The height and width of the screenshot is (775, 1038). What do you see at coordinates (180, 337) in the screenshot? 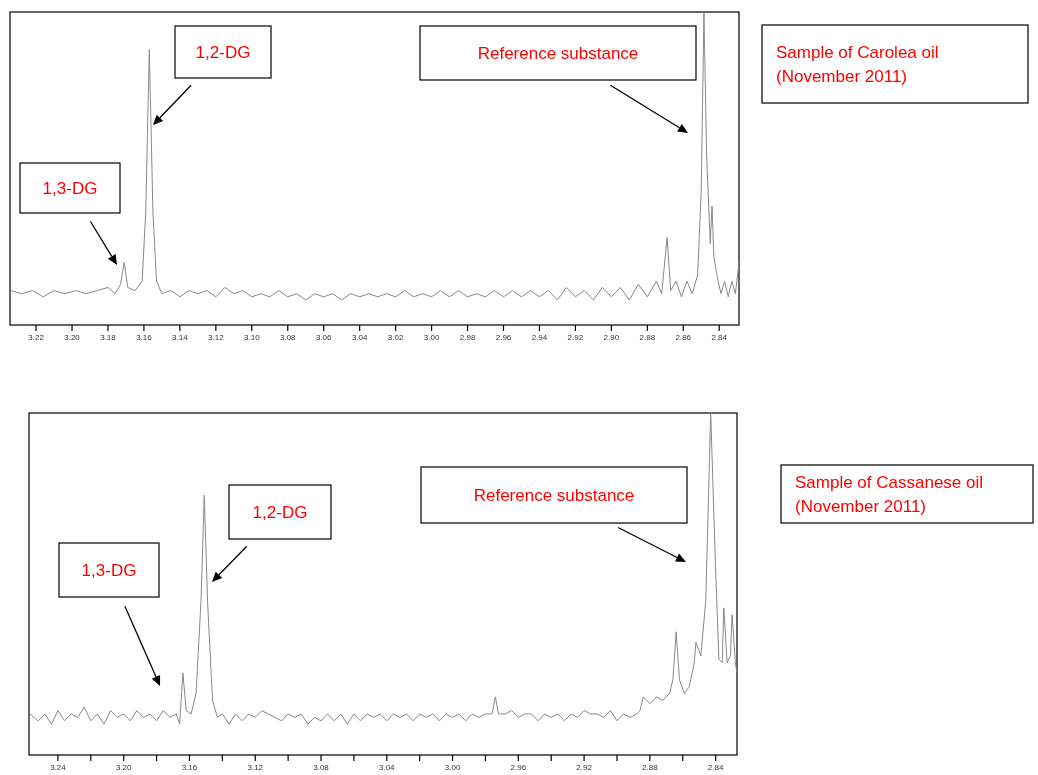
I see `x-tick-label: 3.14` at bounding box center [180, 337].